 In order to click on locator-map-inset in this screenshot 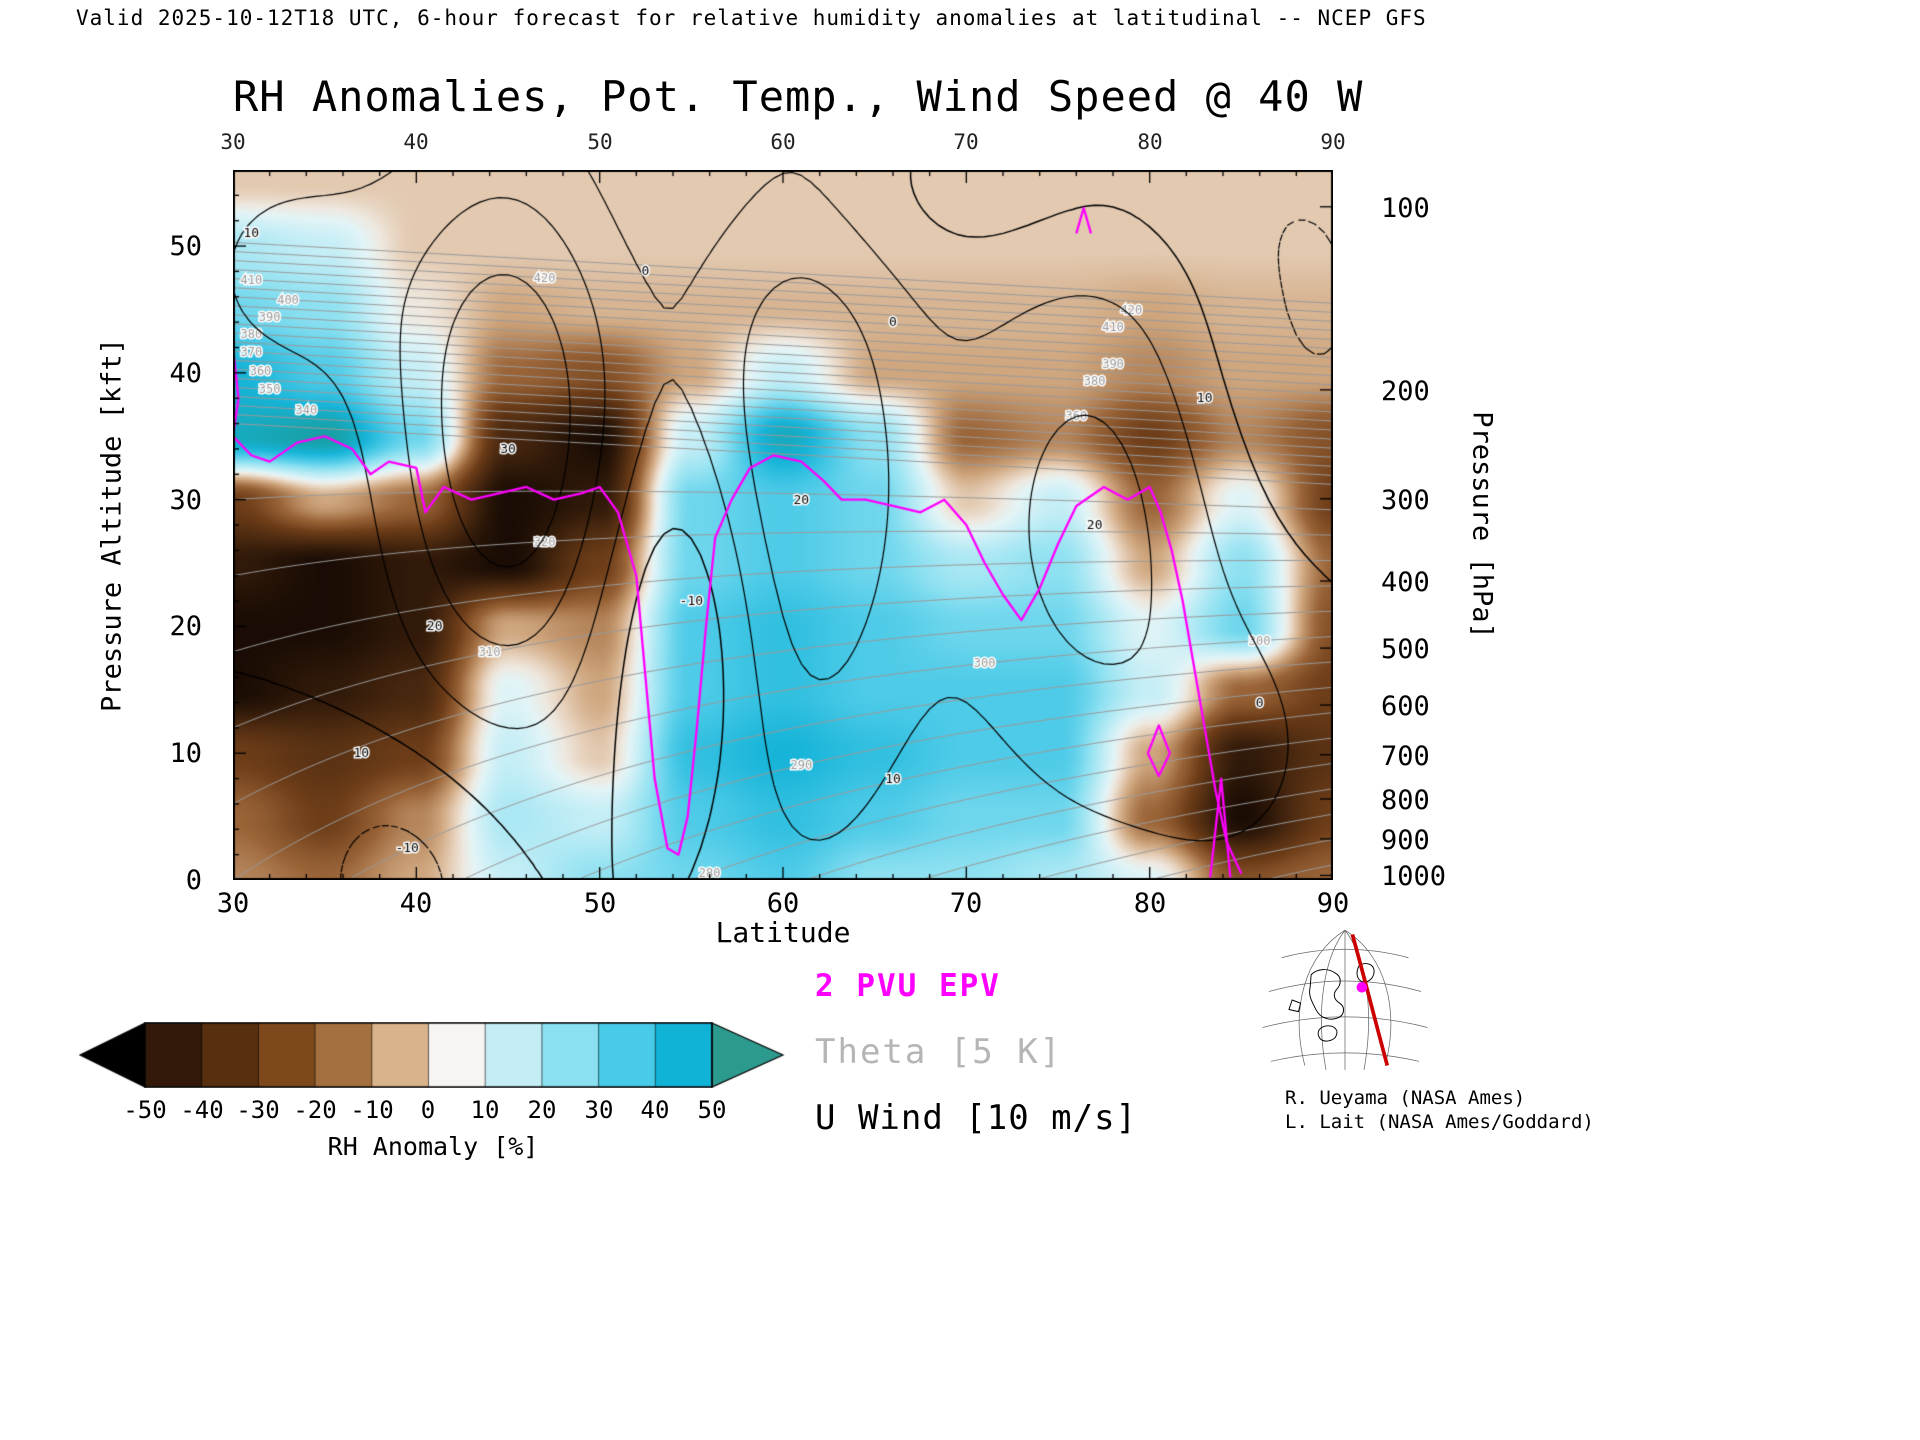, I will do `click(1345, 1000)`.